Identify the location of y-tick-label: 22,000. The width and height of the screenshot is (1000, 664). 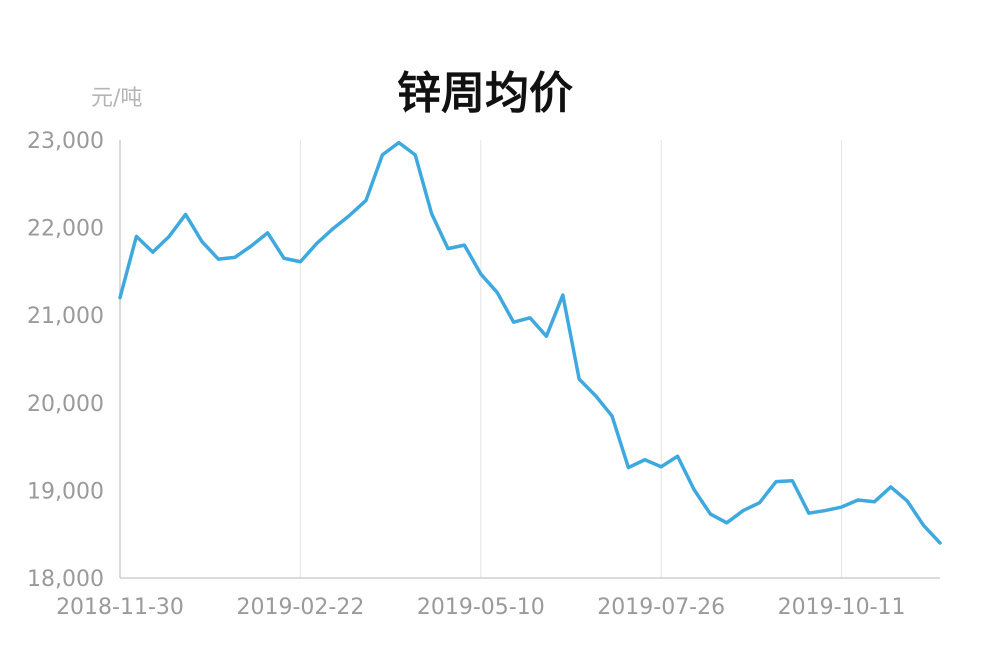
(65, 229).